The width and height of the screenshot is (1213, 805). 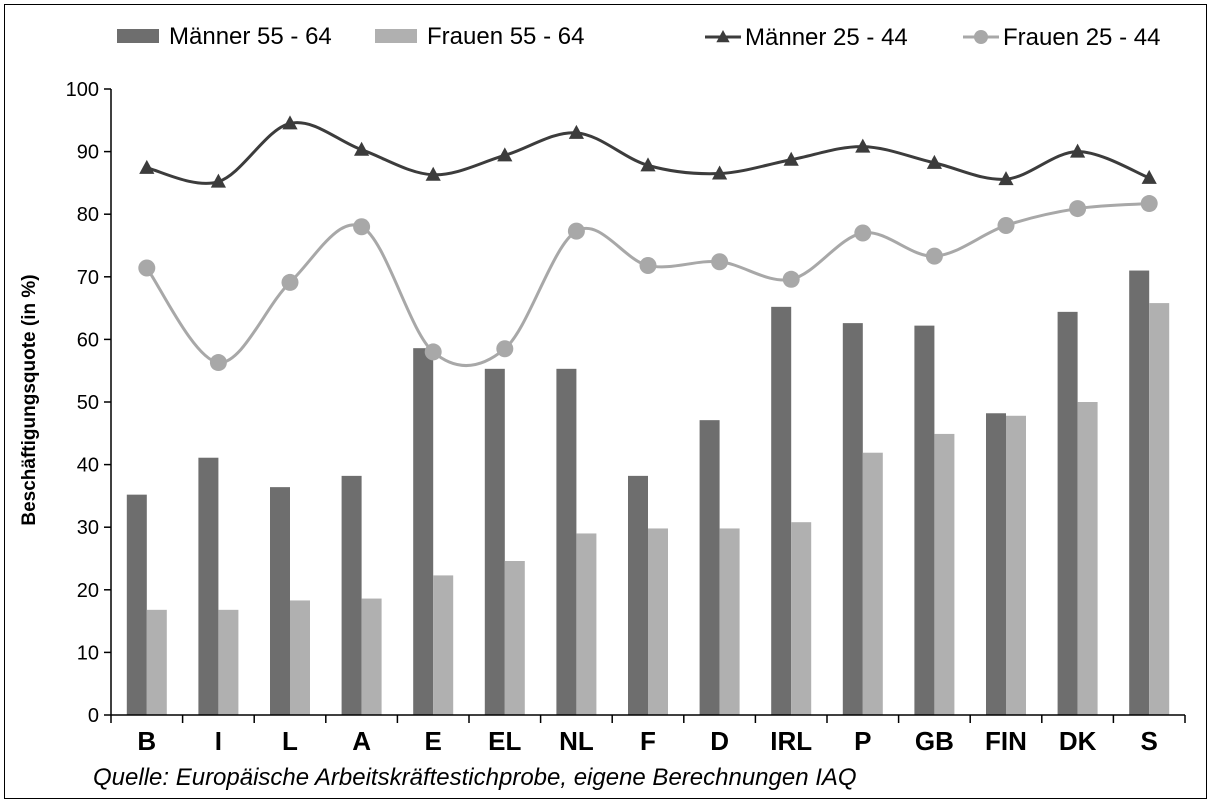 I want to click on x-tick-label: NL, so click(x=576, y=741).